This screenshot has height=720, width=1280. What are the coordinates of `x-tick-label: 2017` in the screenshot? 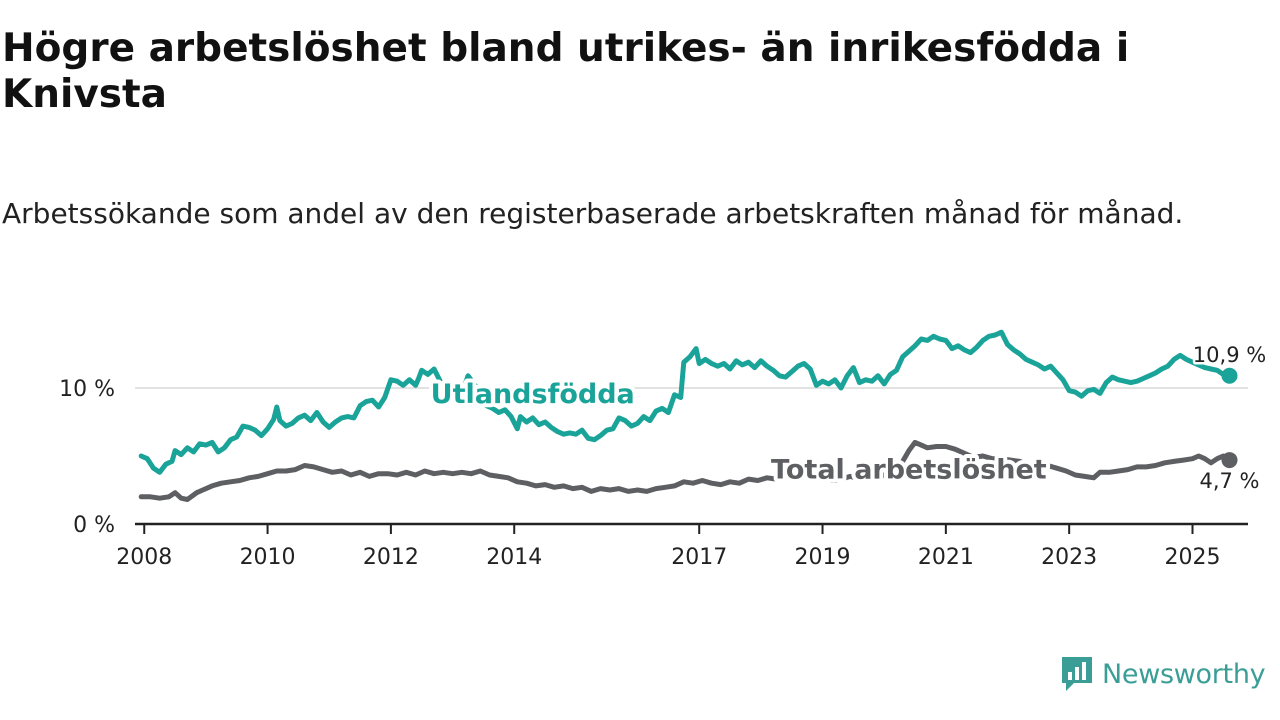 It's located at (699, 557).